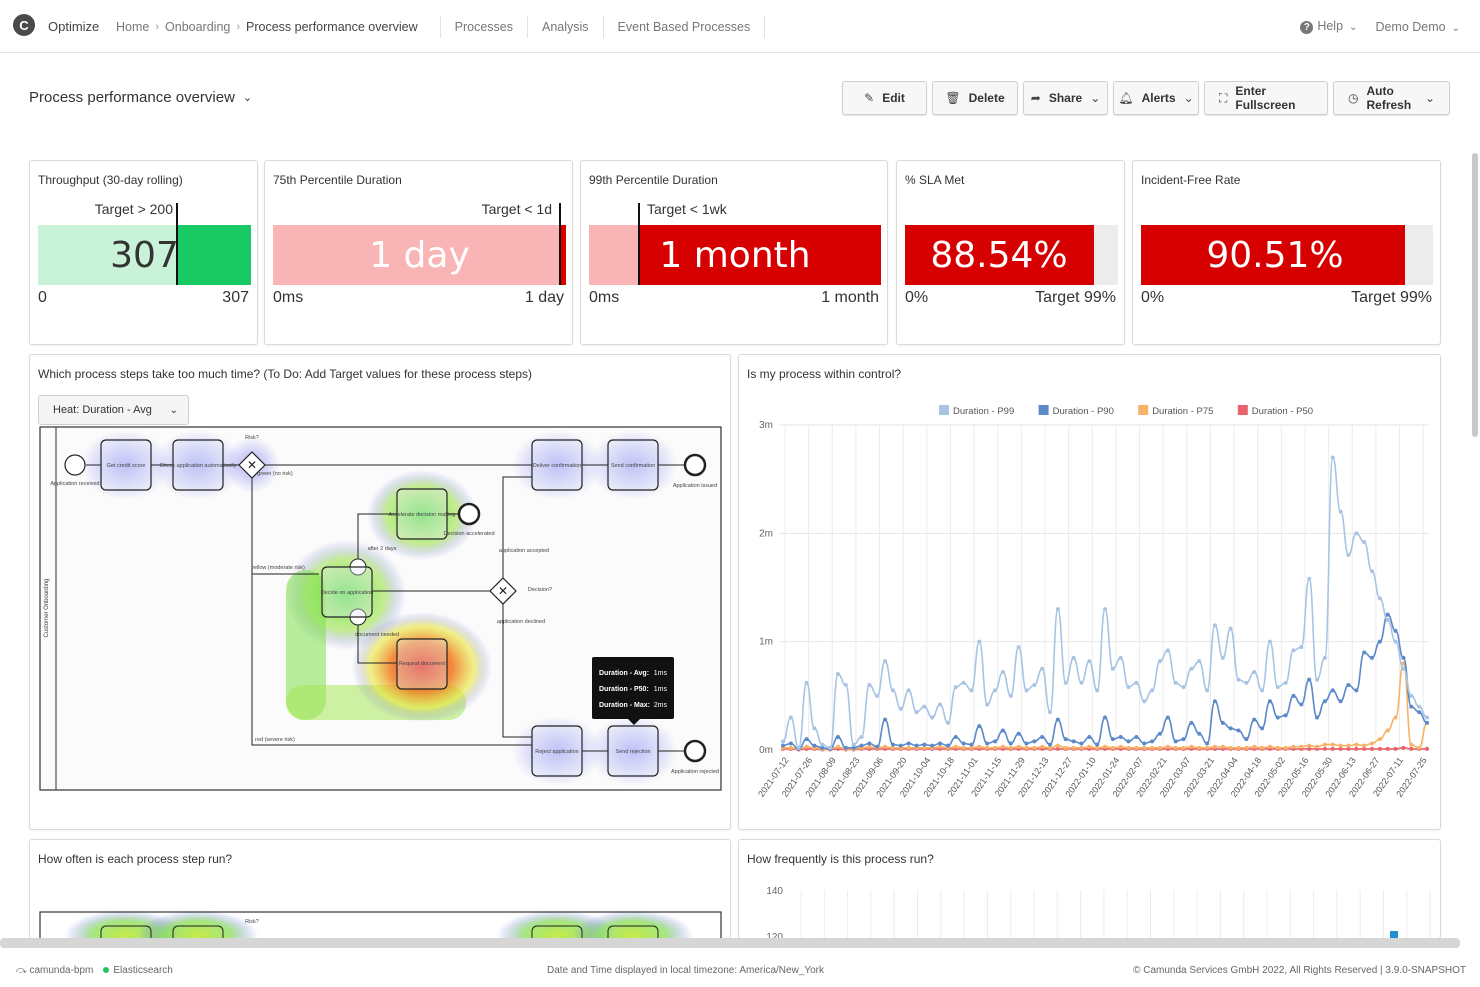 The image size is (1480, 987). What do you see at coordinates (422, 664) in the screenshot?
I see `task-request-document` at bounding box center [422, 664].